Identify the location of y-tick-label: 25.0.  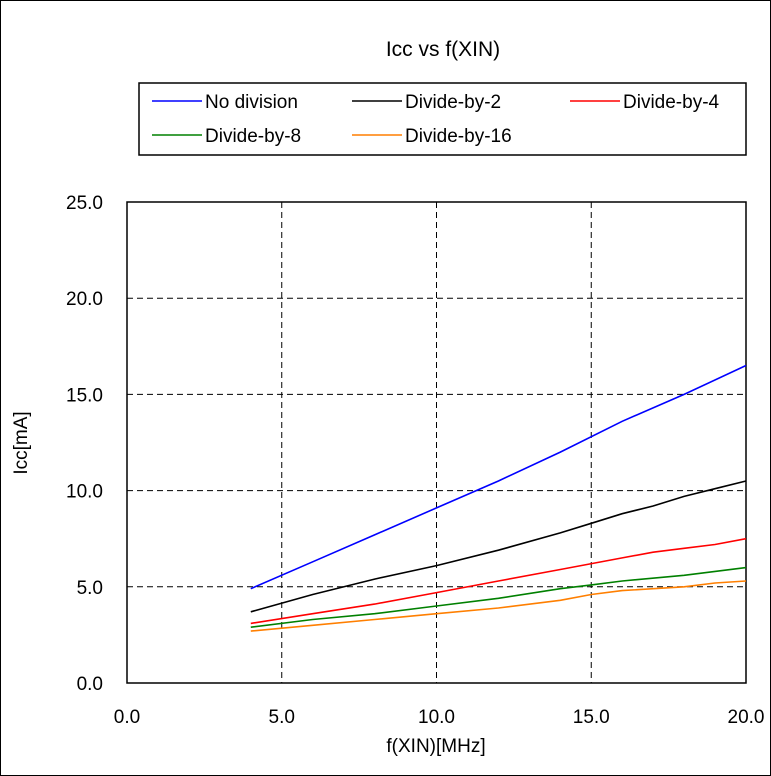
(84, 203).